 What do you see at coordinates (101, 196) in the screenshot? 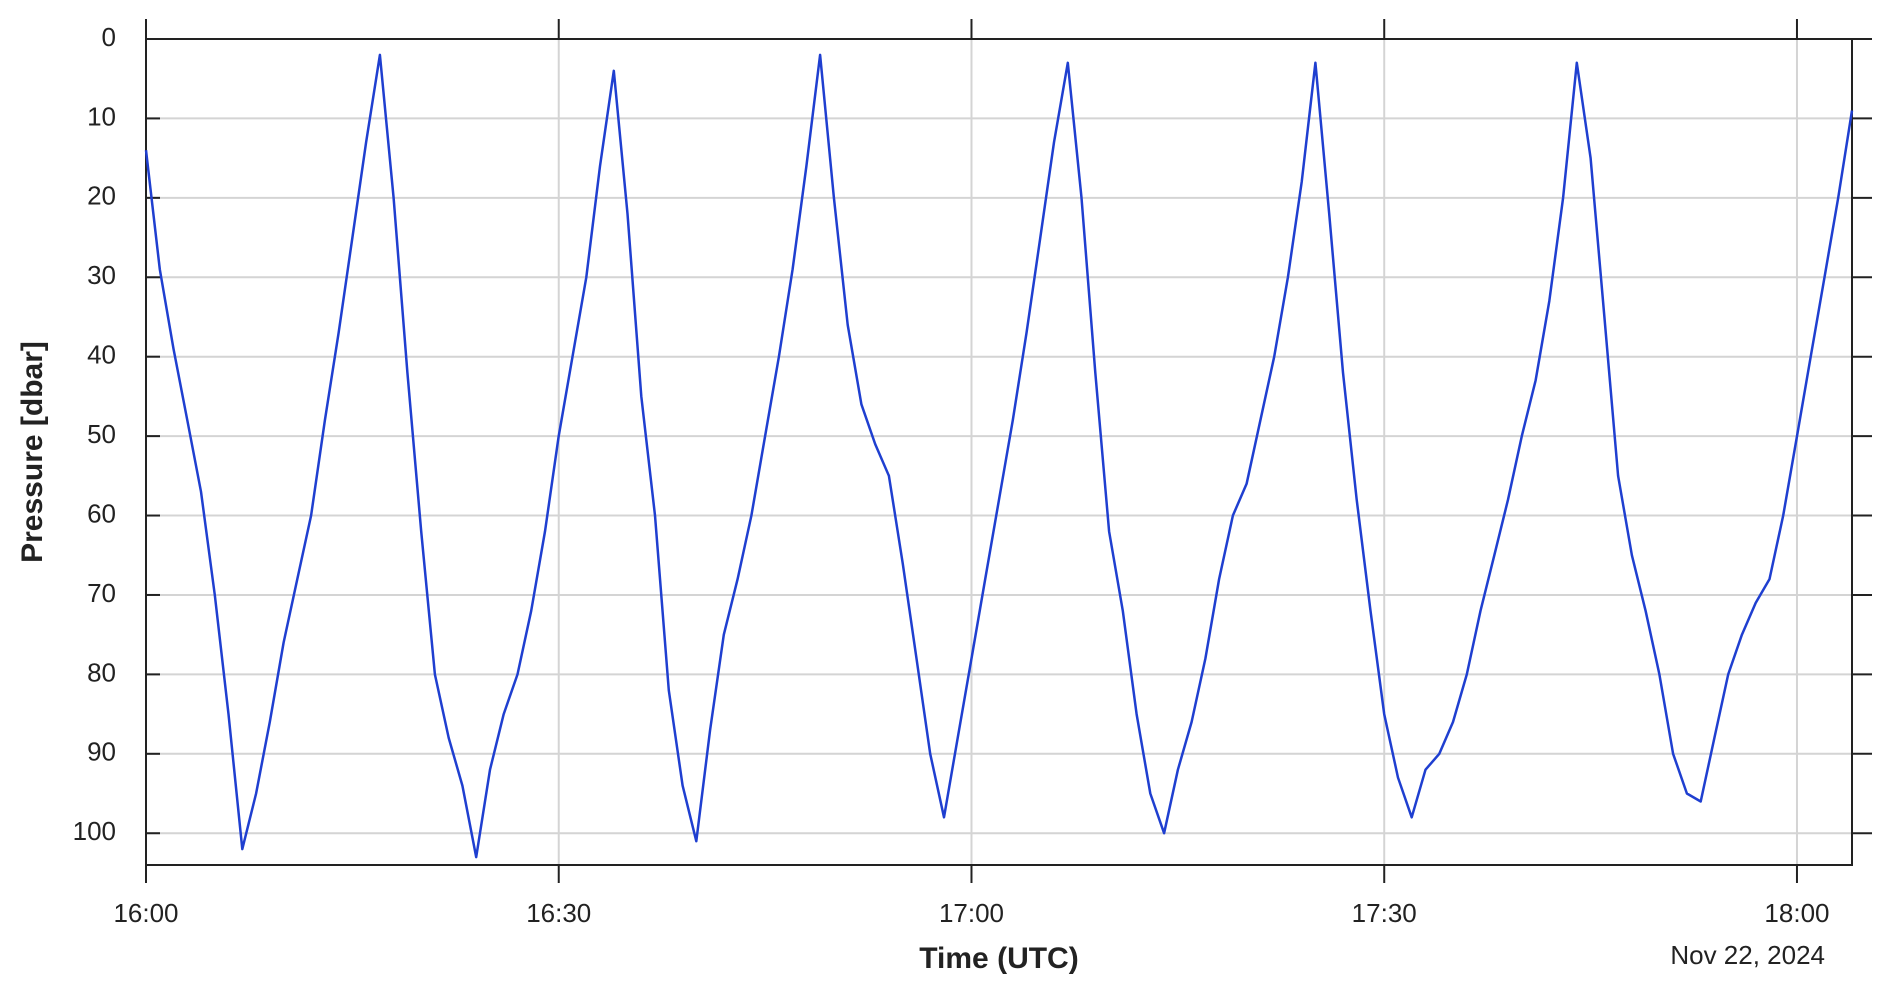
I see `y-tick-label: 20` at bounding box center [101, 196].